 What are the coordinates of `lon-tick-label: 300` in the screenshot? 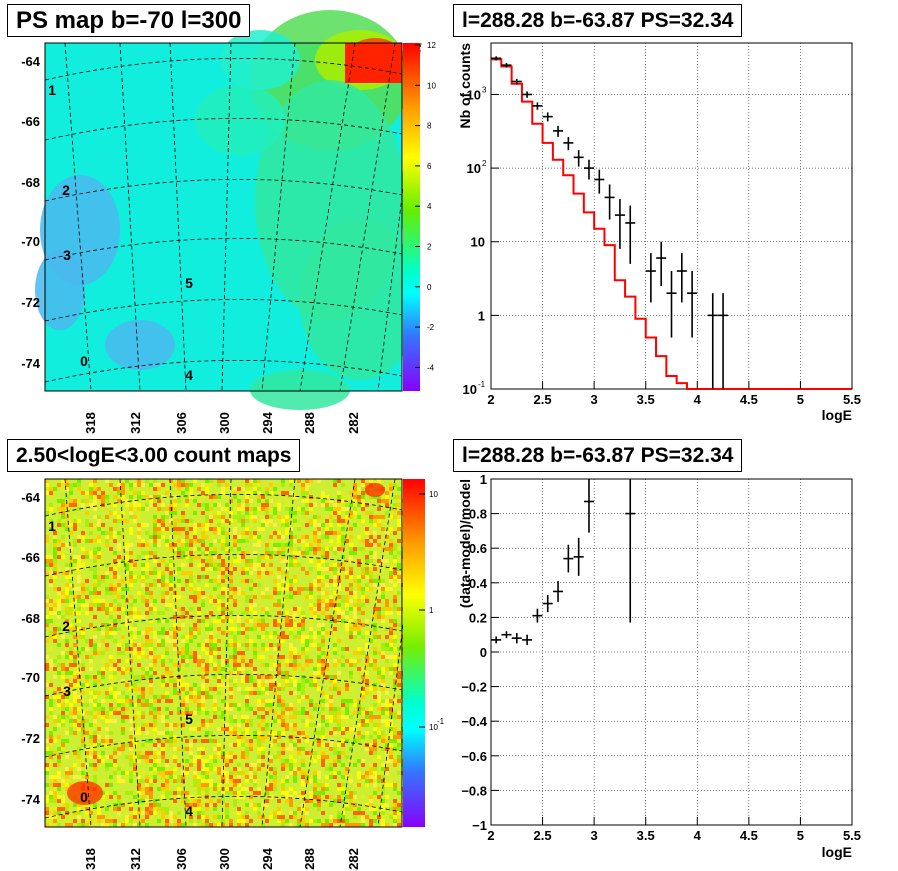 It's located at (224, 423).